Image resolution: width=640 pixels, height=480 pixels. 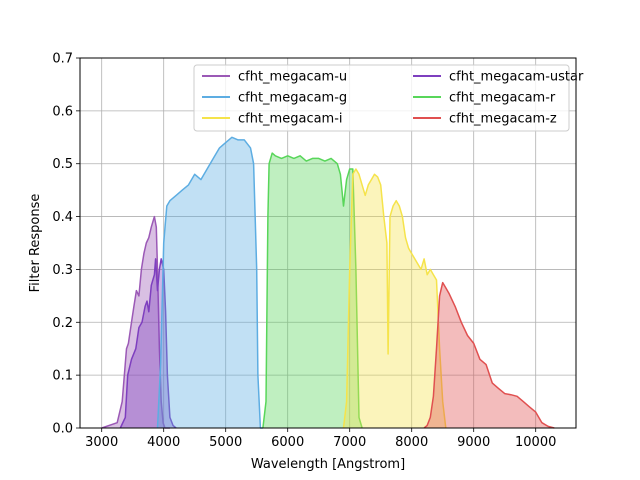 I want to click on x-tick-label: 3000, so click(x=101, y=442).